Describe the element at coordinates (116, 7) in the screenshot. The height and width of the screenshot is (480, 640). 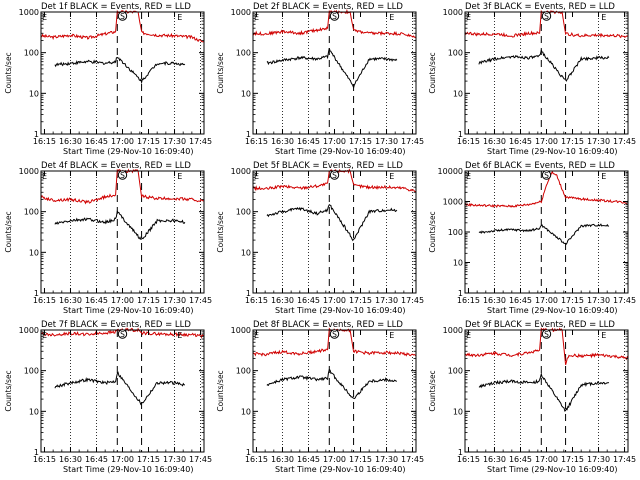
I see `panel-title: Det 1f BLACK = Events, RED = LLD` at that location.